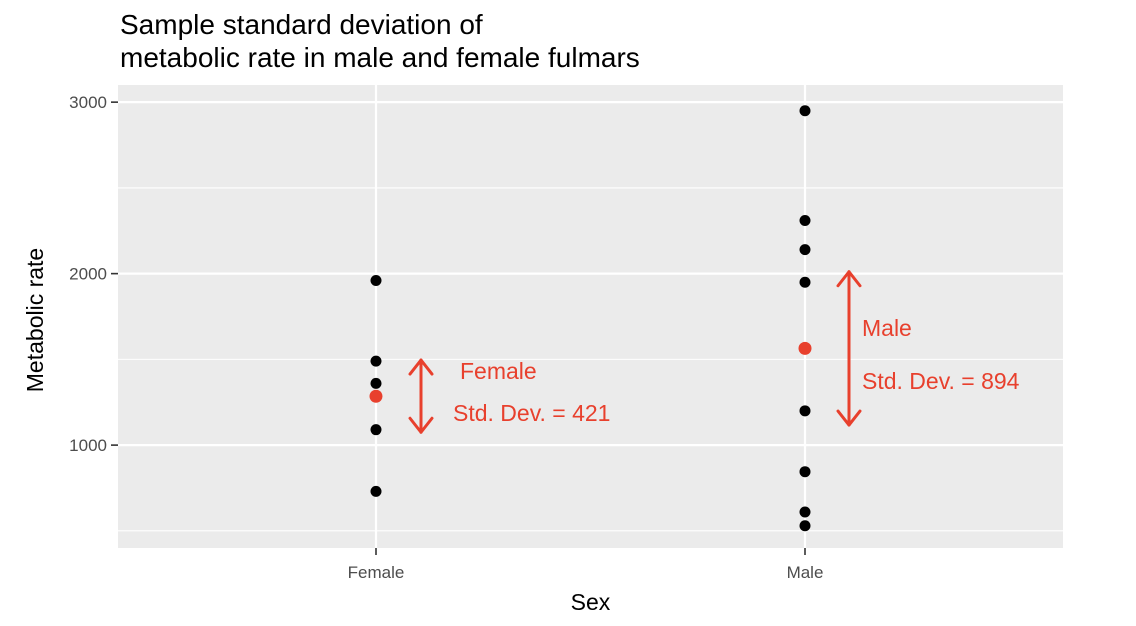 This screenshot has height=626, width=1136. What do you see at coordinates (941, 381) in the screenshot?
I see `sd-annotation-label: Std. Dev. = 894` at bounding box center [941, 381].